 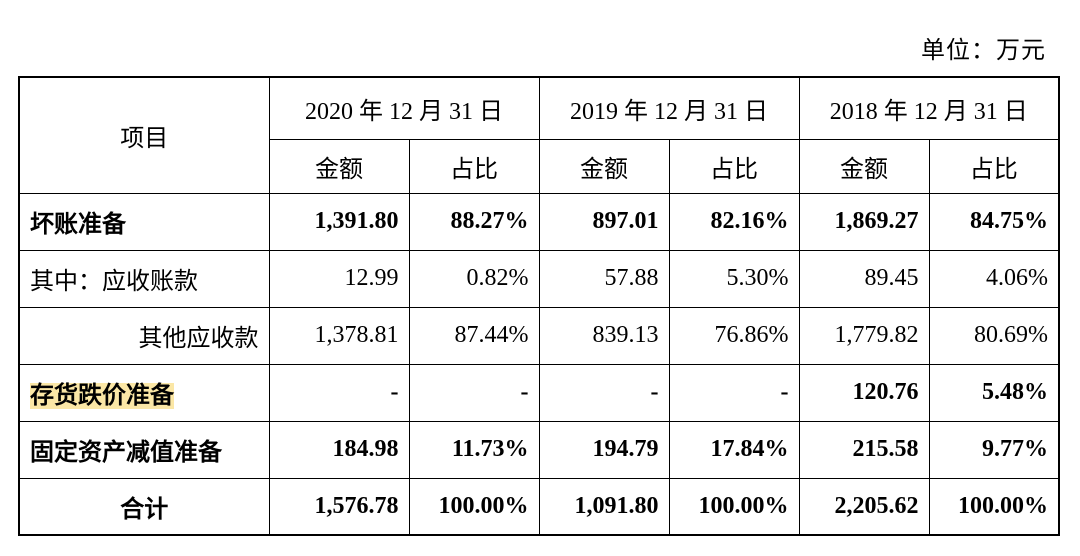 I want to click on row-label: 合计, so click(x=144, y=506).